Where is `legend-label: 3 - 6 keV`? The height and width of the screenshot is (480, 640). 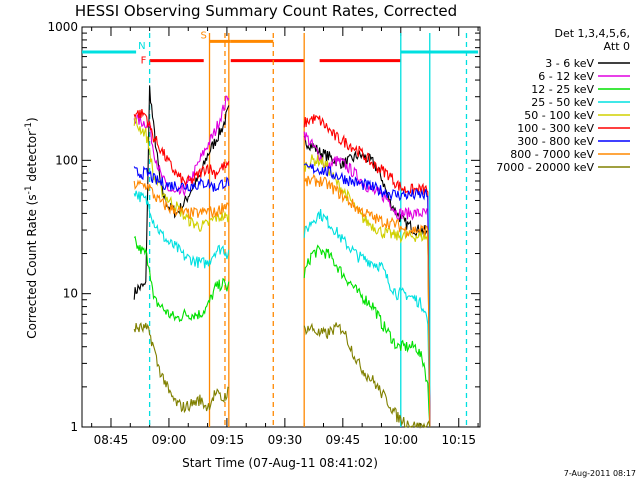 legend-label: 3 - 6 keV is located at coordinates (569, 63).